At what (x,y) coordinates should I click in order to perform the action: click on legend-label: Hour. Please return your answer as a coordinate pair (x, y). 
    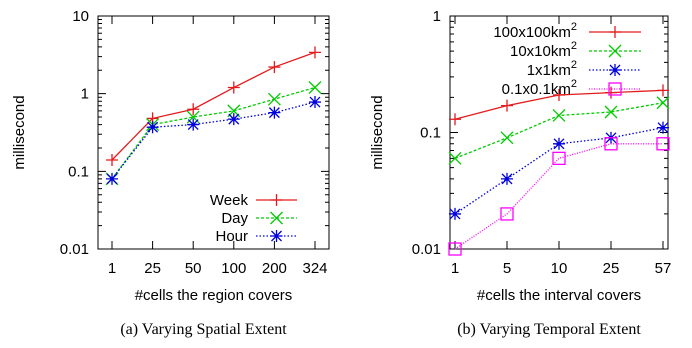
    Looking at the image, I should click on (231, 236).